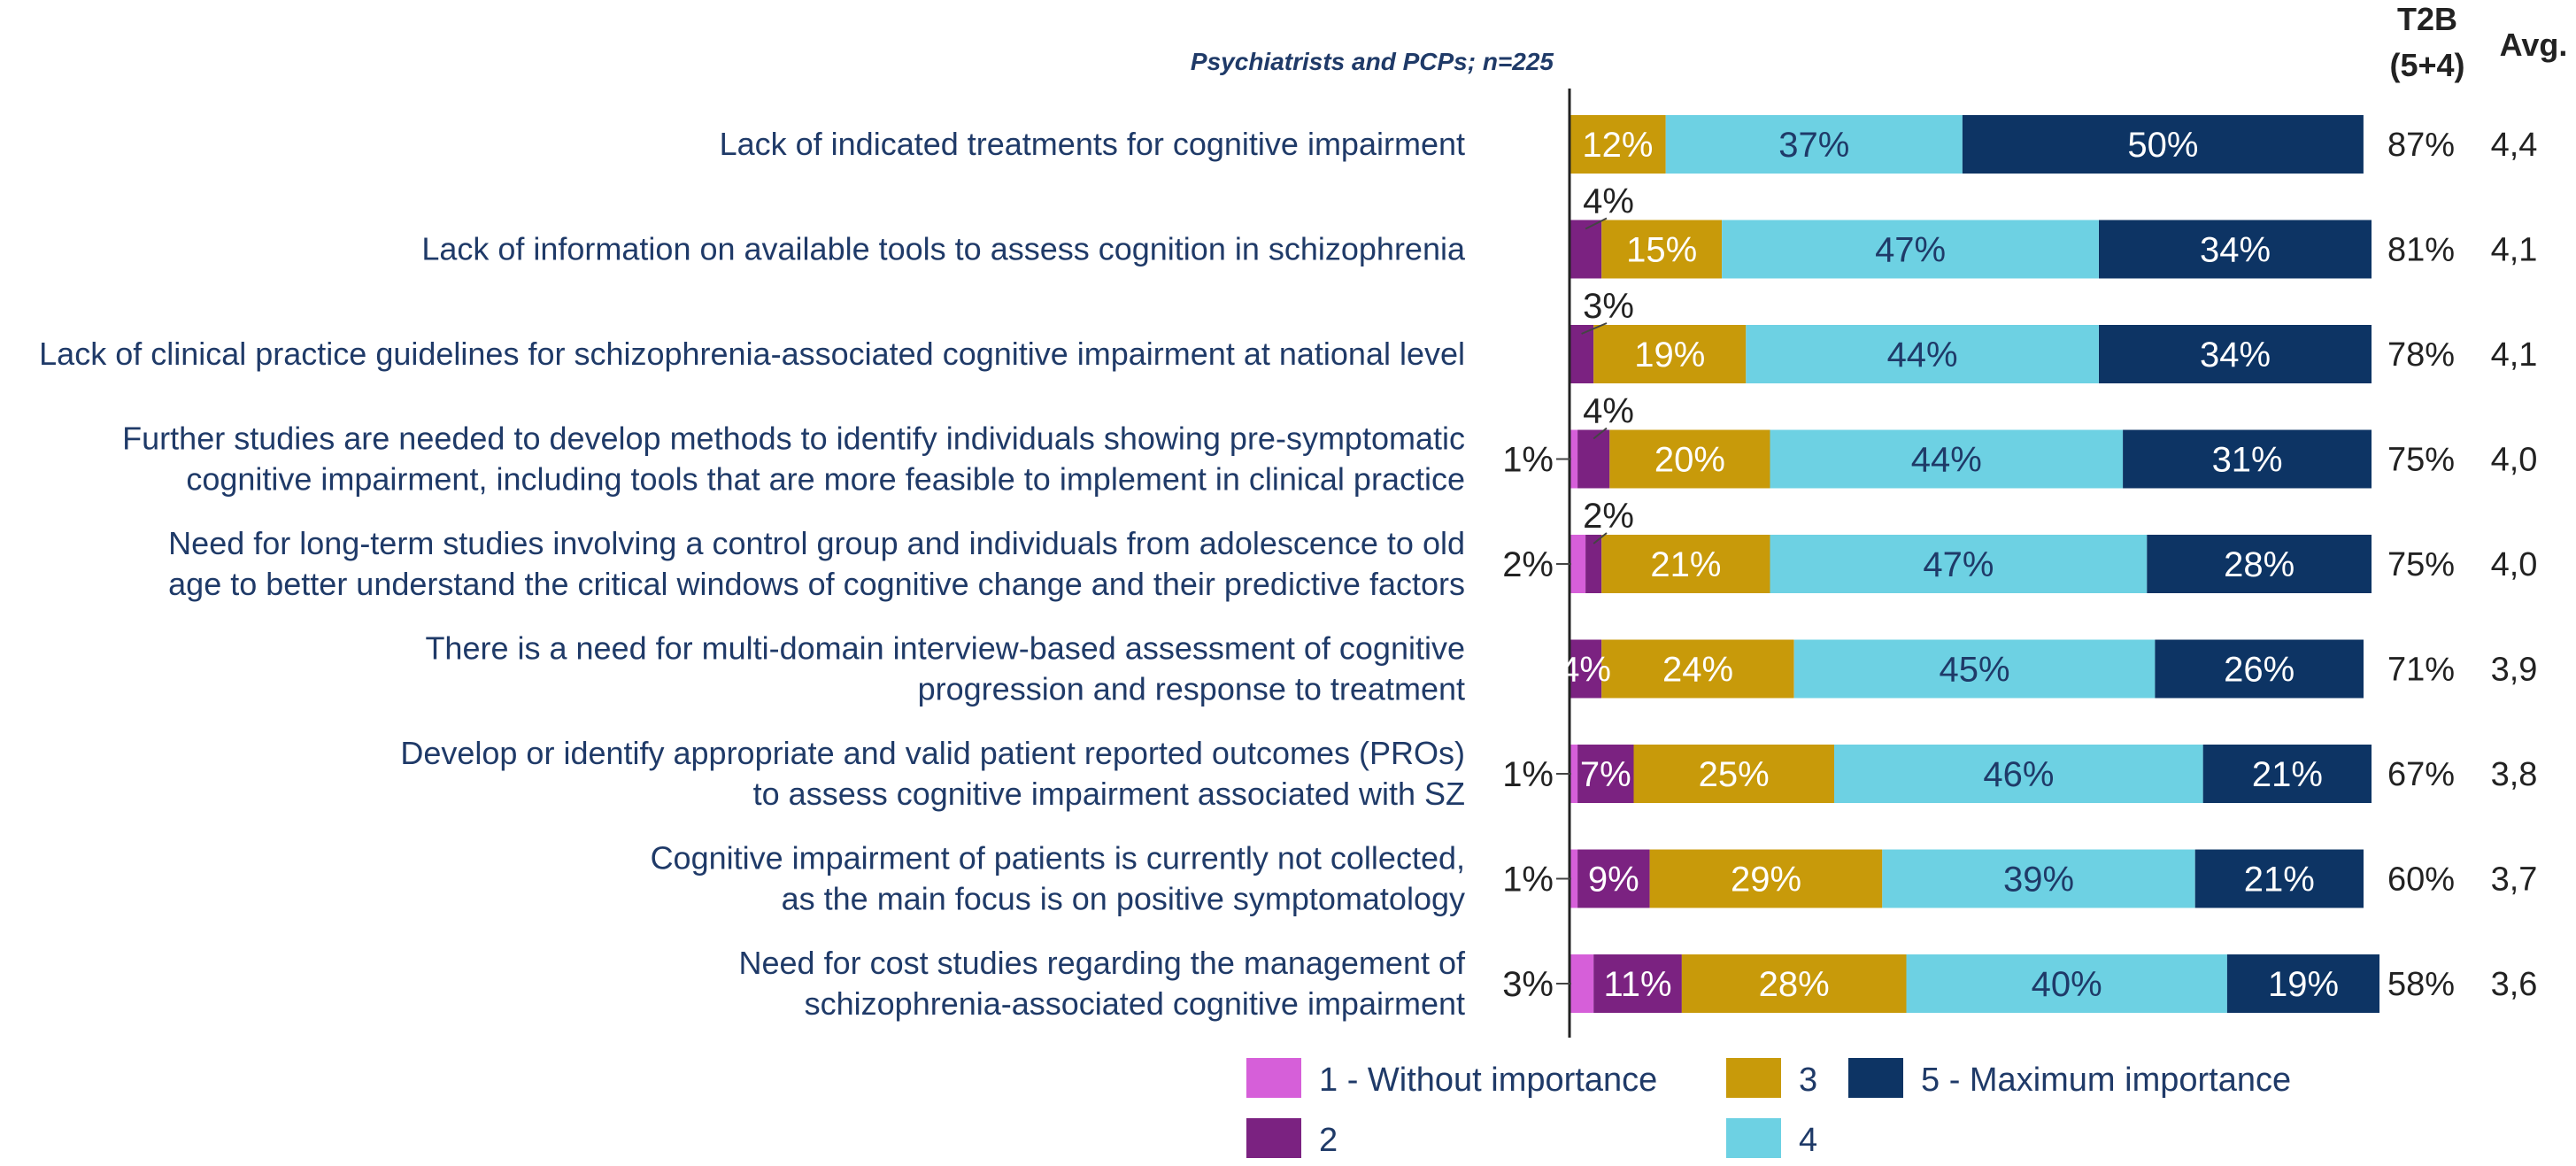 The image size is (2576, 1166). What do you see at coordinates (2421, 984) in the screenshot?
I see `t2b-value: 58%` at bounding box center [2421, 984].